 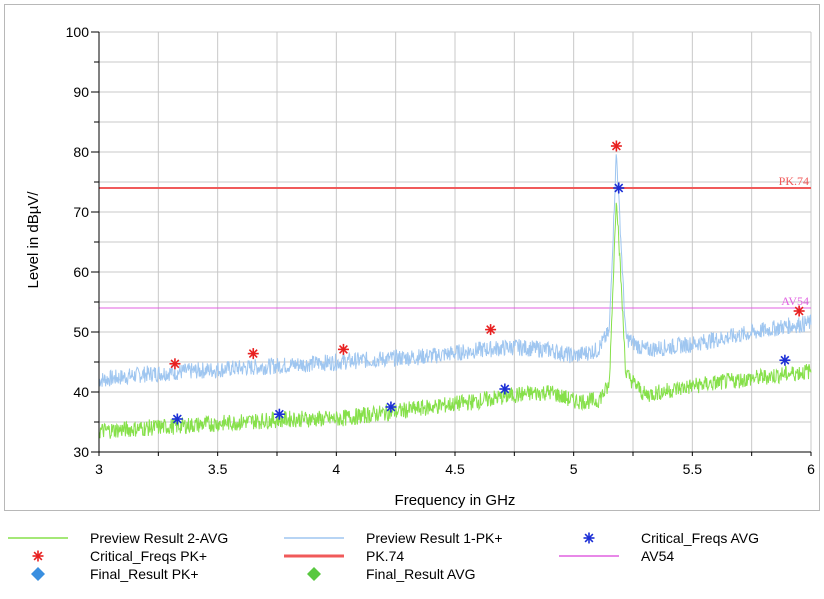 I want to click on legend-label: Critical_Freqs PK+, so click(x=149, y=556).